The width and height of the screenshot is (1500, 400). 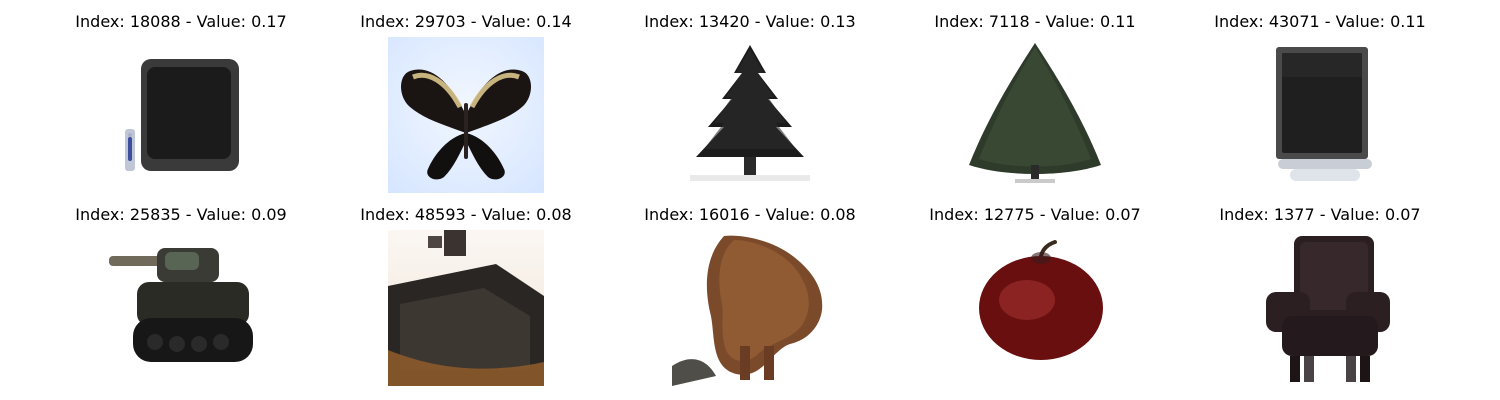 I want to click on image-title: Index: 12775 - Value: 0.07, so click(x=1035, y=214).